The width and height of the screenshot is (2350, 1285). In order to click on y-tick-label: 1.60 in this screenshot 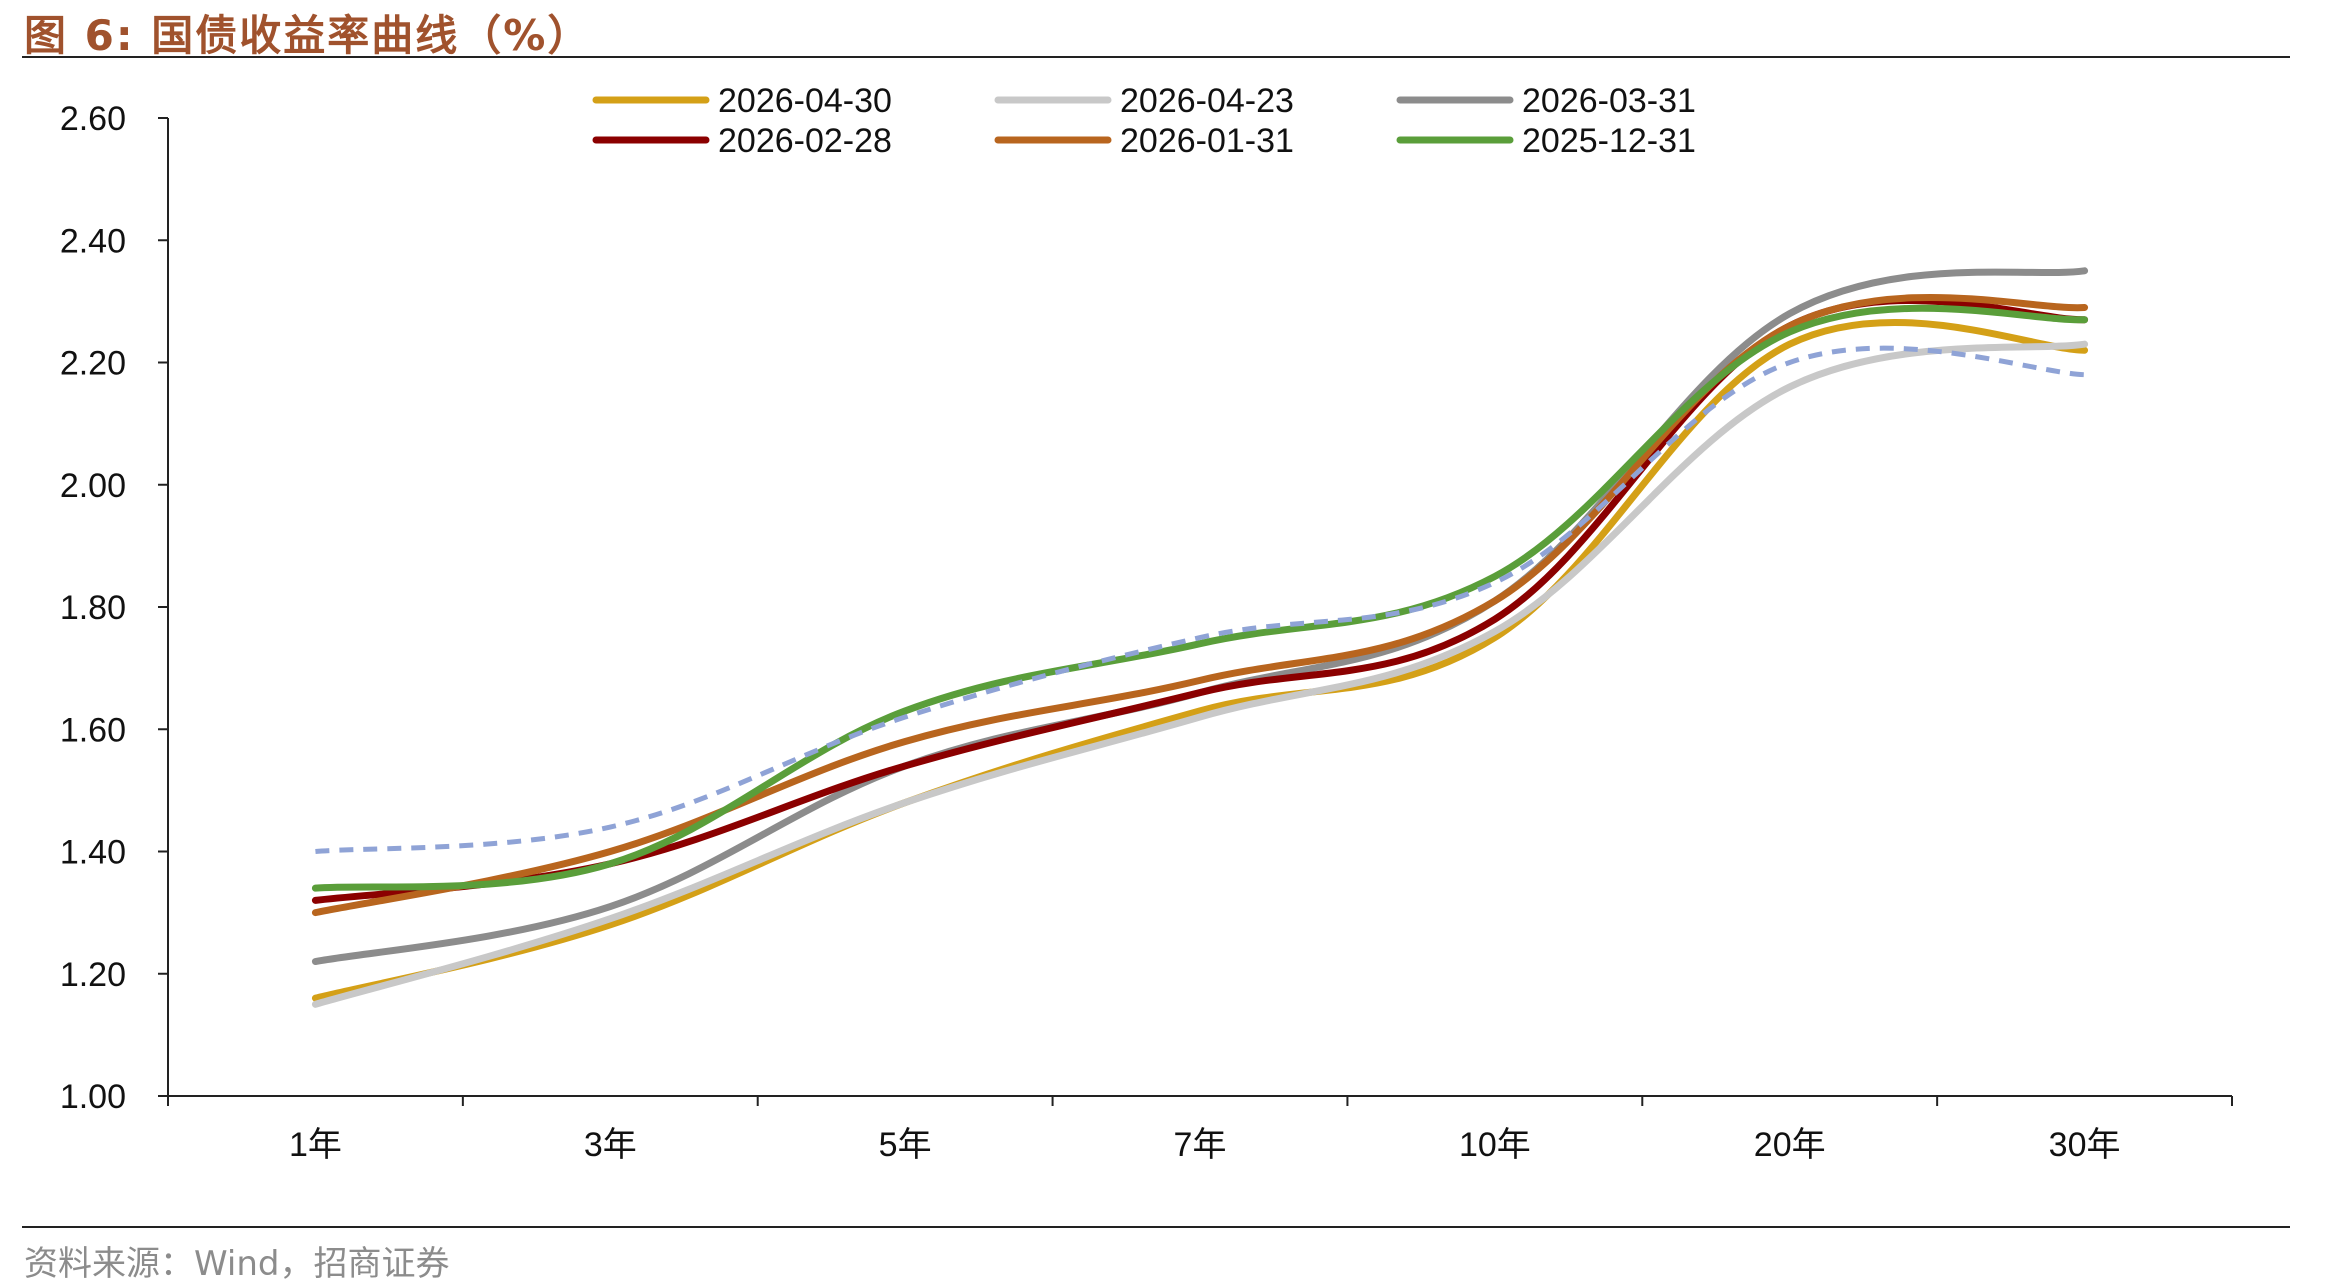, I will do `click(93, 730)`.